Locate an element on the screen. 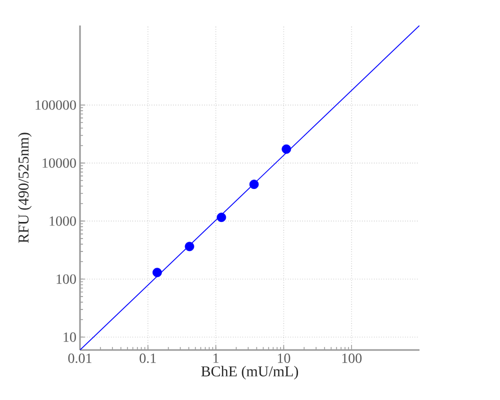  y-tick-label: 100000 is located at coordinates (56, 105).